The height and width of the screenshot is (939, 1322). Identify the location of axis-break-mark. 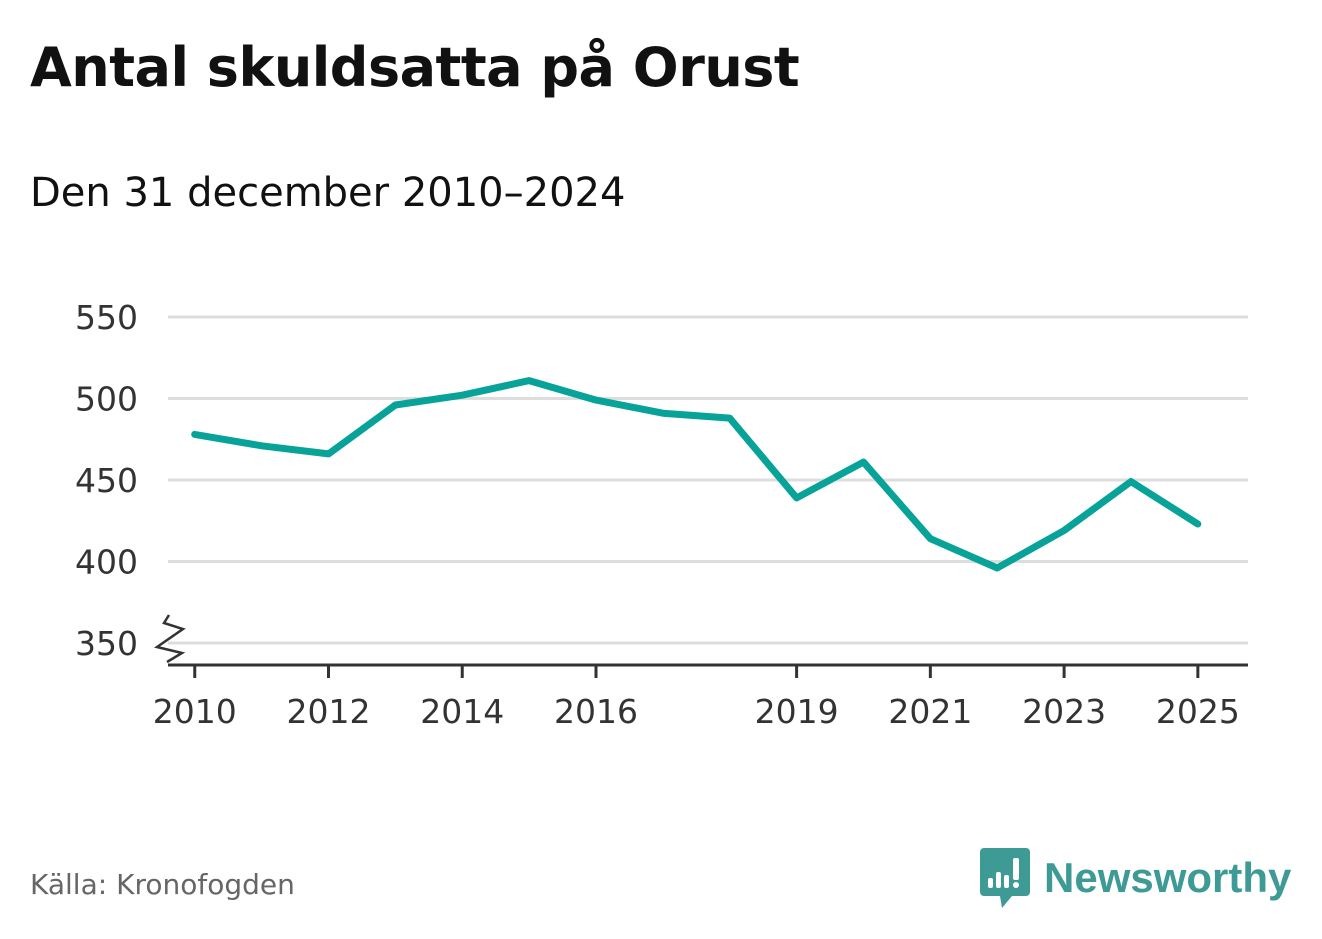
(169, 639).